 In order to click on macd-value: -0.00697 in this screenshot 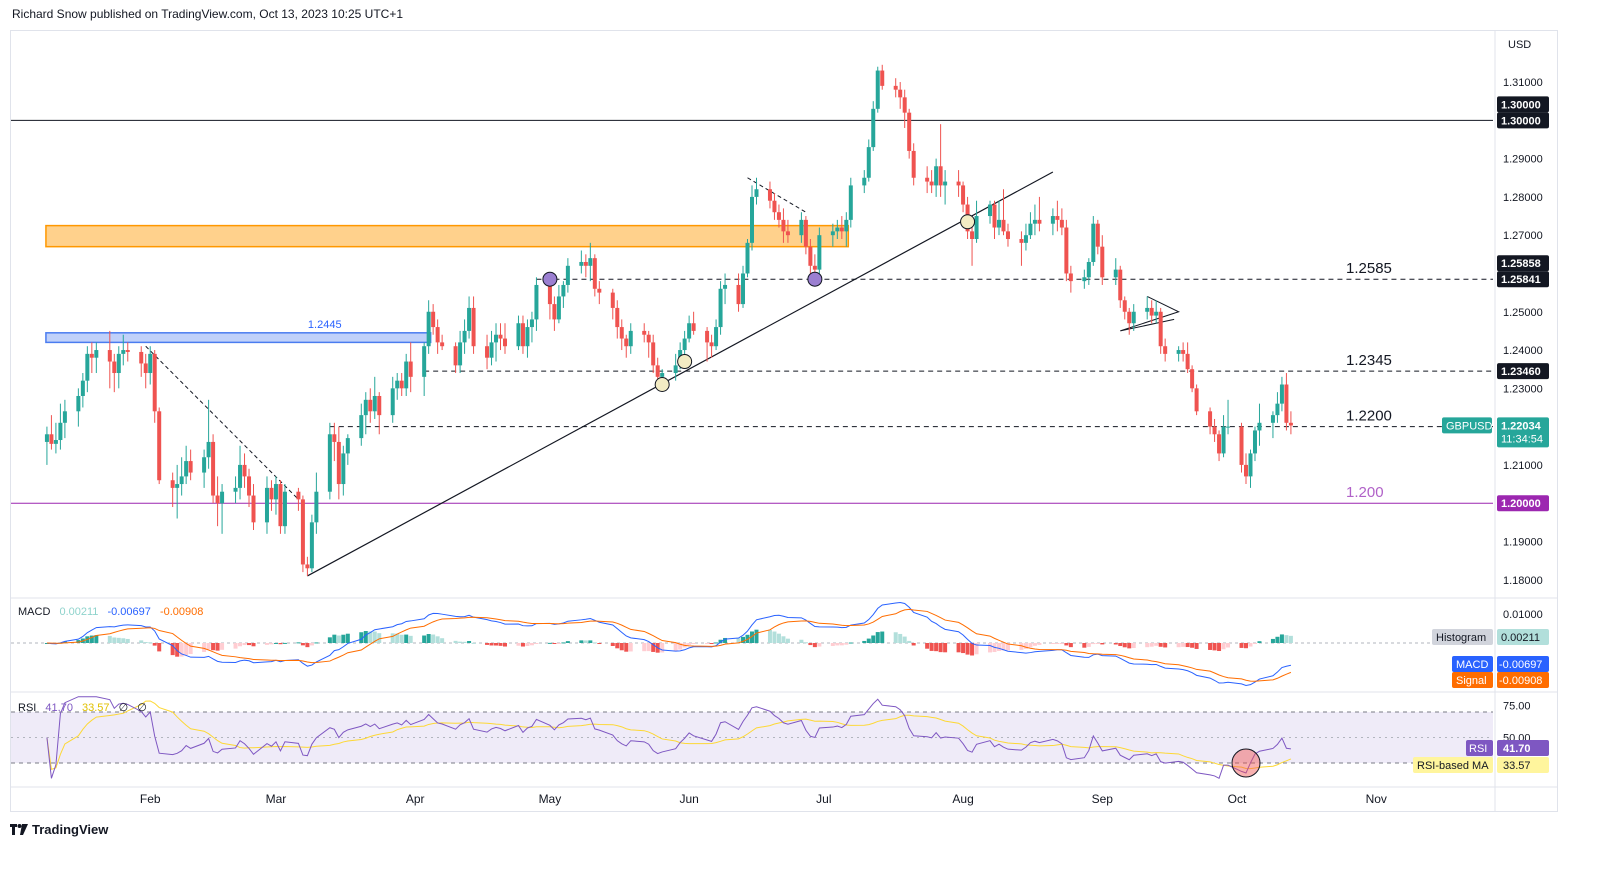, I will do `click(1520, 665)`.